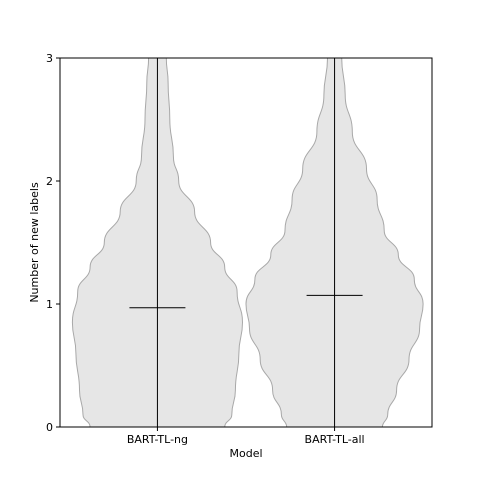  I want to click on x-tick-label: BART-TL-ng, so click(157, 439).